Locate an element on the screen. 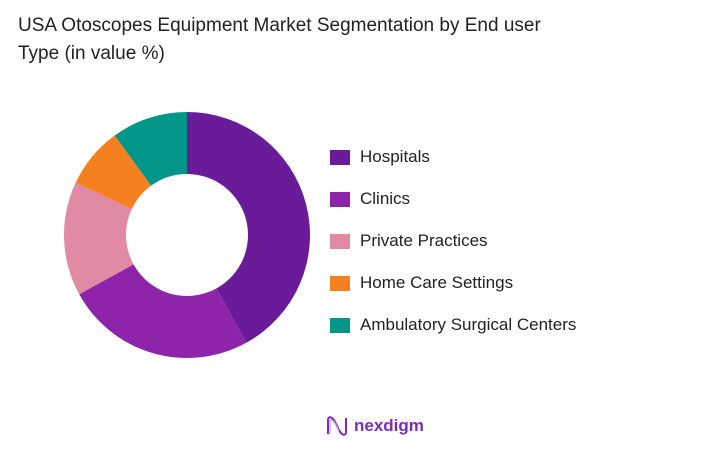 The width and height of the screenshot is (726, 450). slice-private-practices is located at coordinates (99, 238).